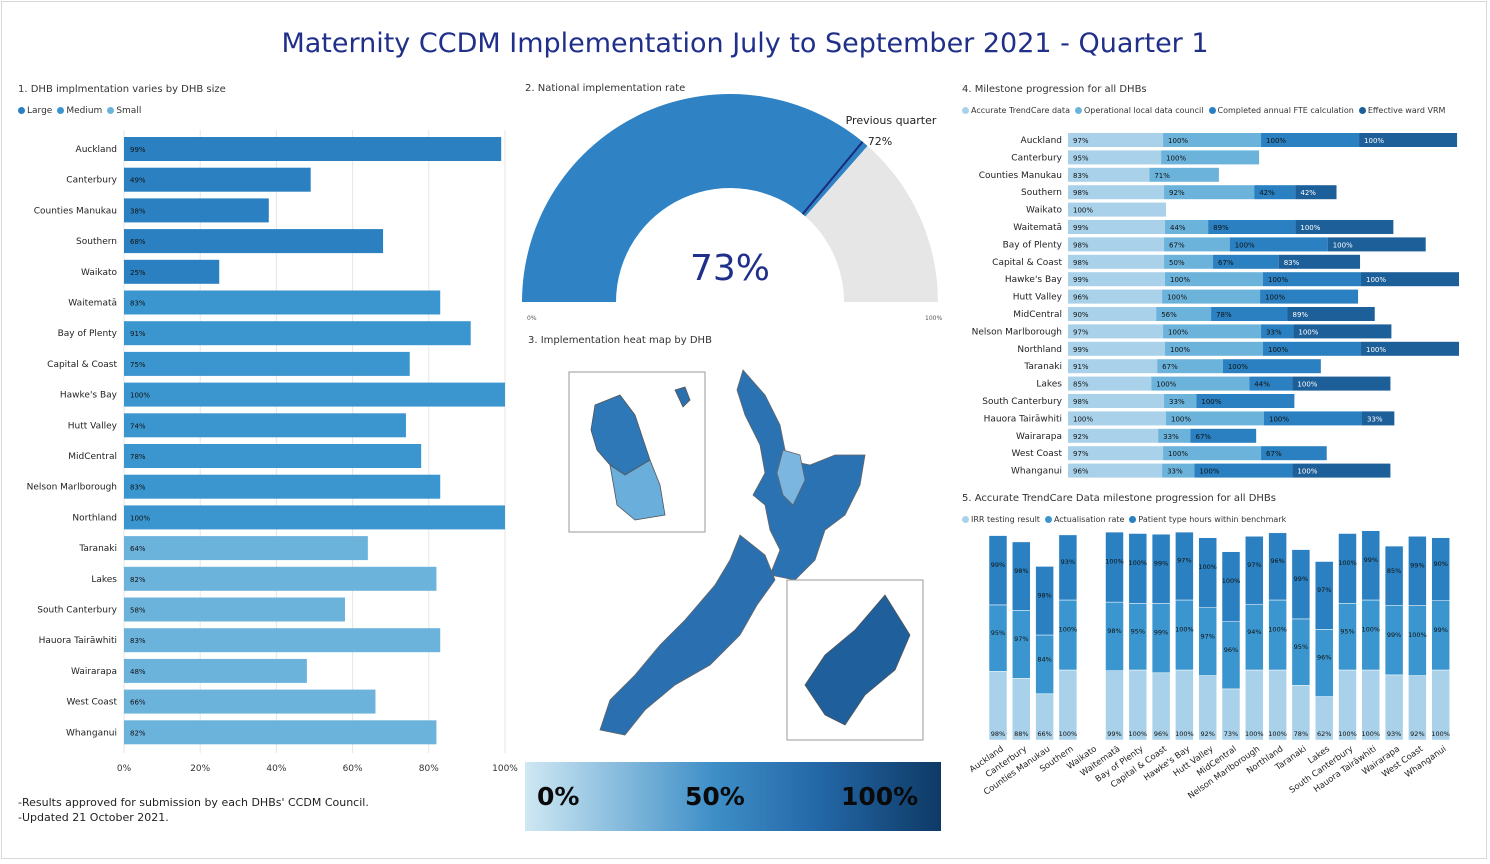 This screenshot has width=1490, height=864. Describe the element at coordinates (91, 181) in the screenshot. I see `category-label: Canterbury` at that location.